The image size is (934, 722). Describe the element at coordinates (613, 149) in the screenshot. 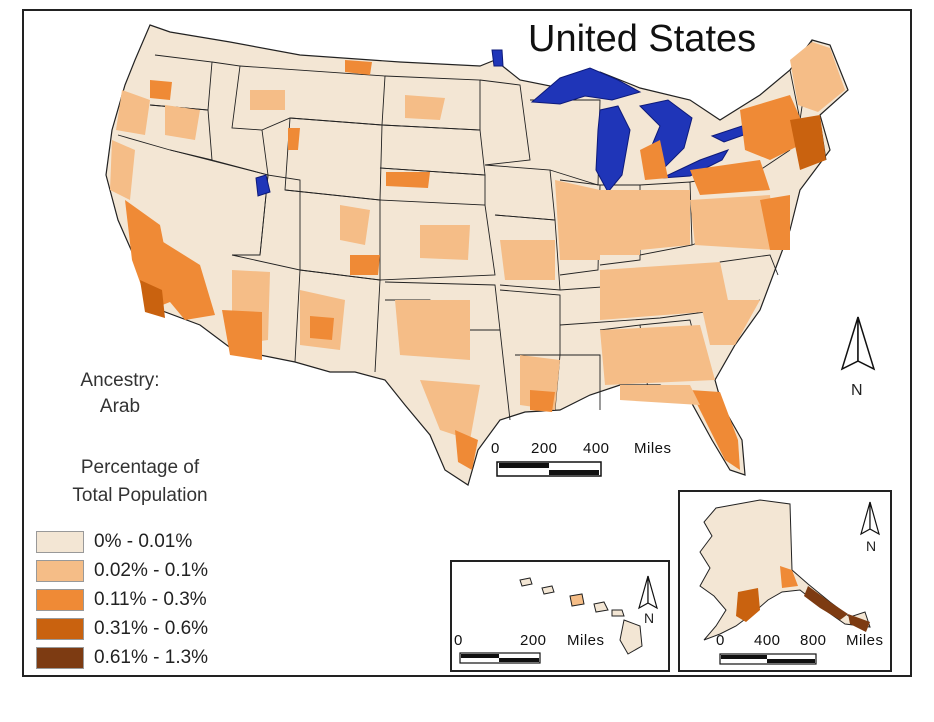

I see `lake-michigan` at that location.